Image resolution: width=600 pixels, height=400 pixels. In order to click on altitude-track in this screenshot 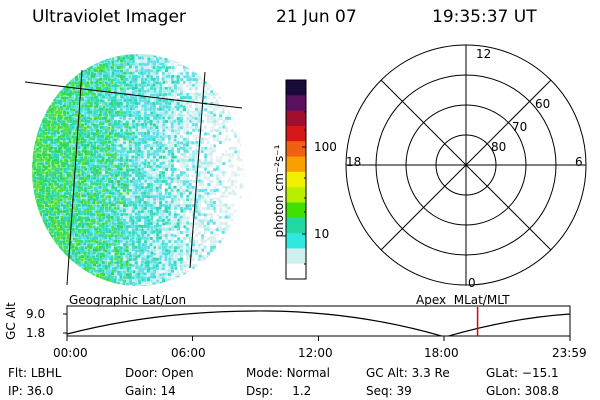, I will do `click(317, 323)`.